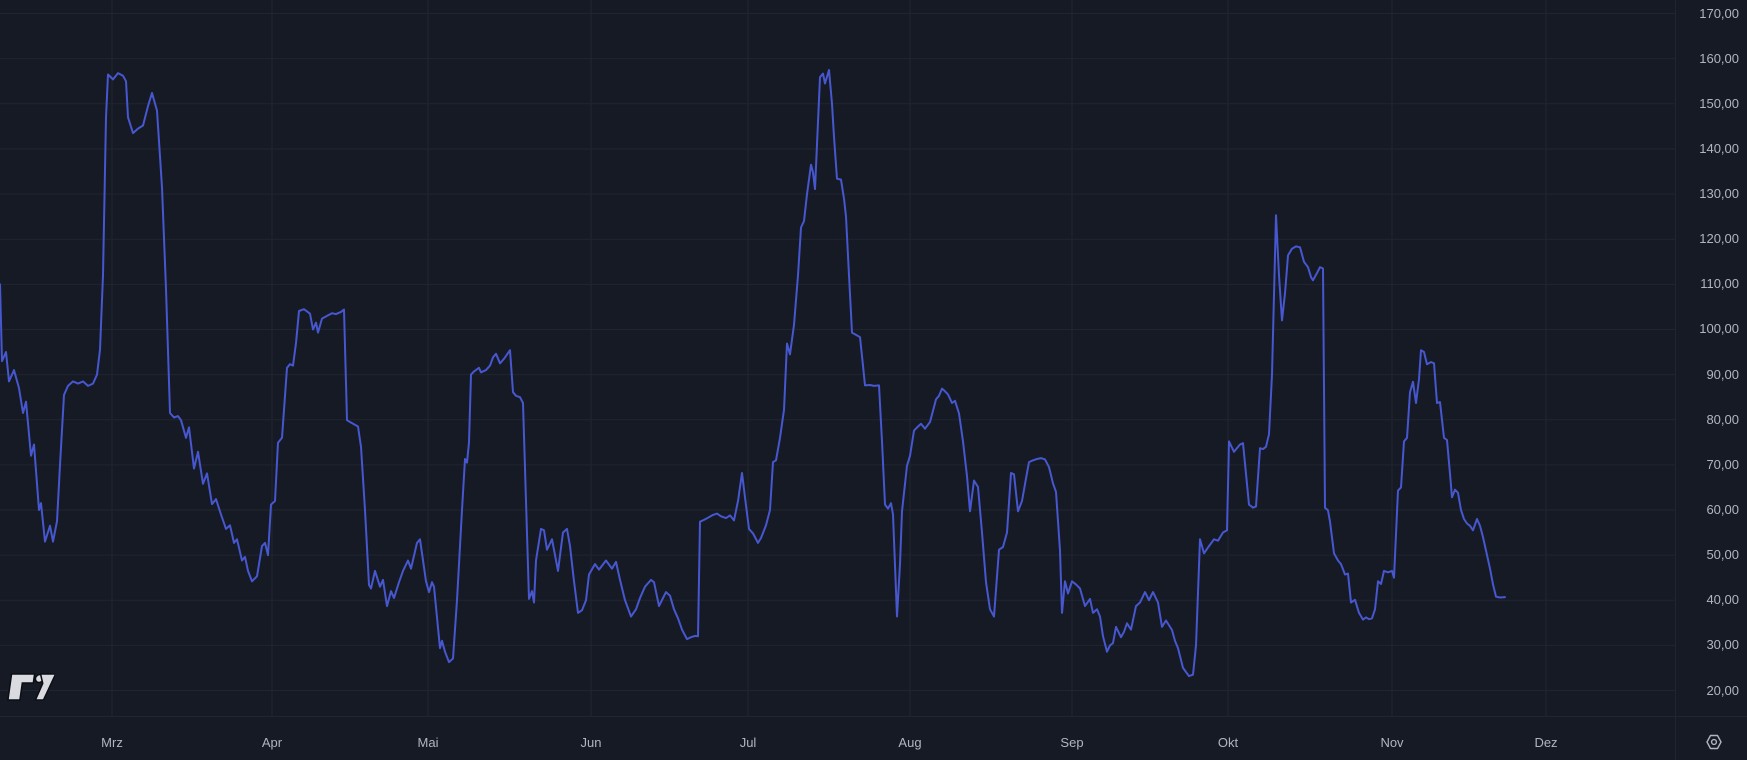  What do you see at coordinates (1719, 239) in the screenshot?
I see `price-tick-label: 120,00` at bounding box center [1719, 239].